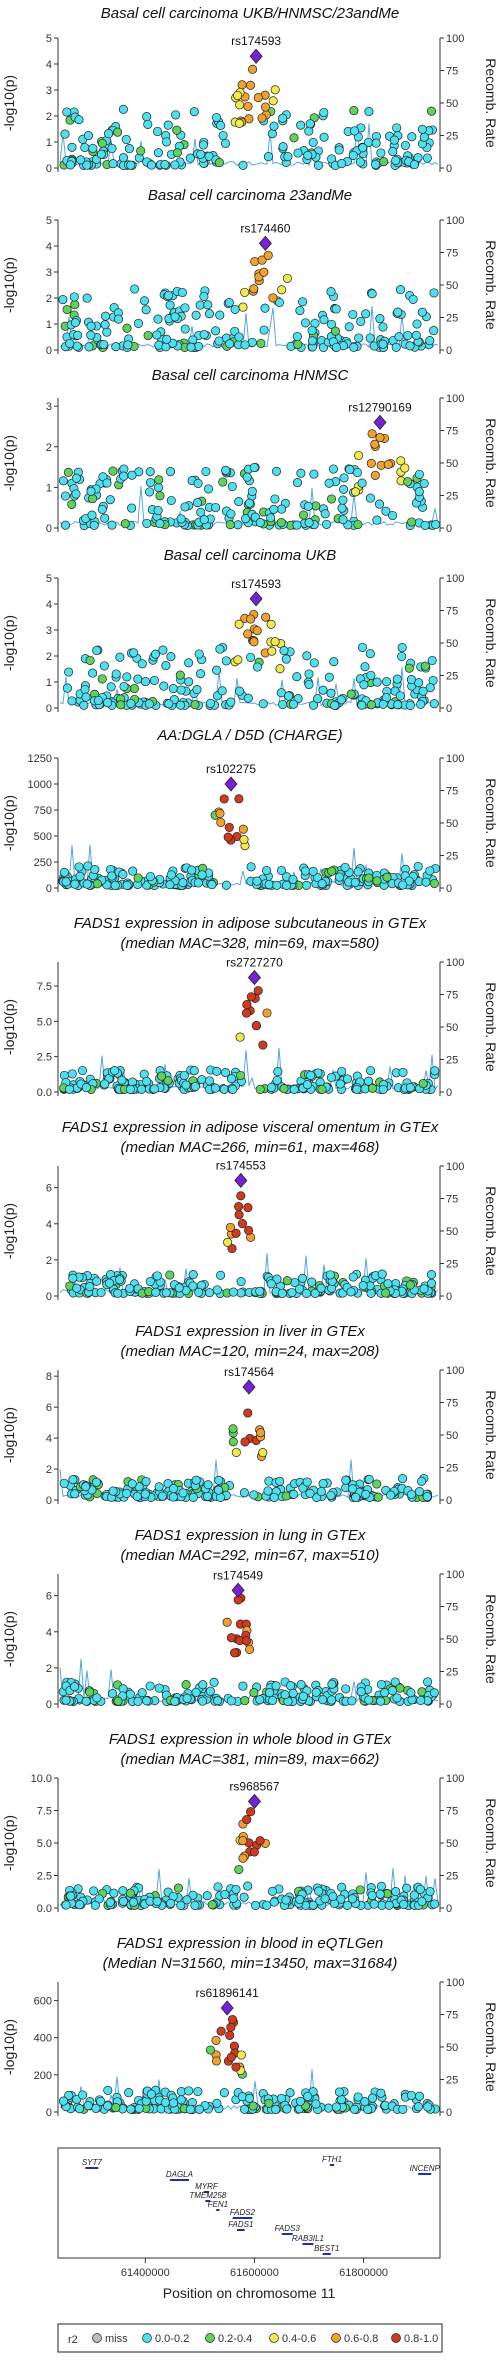  What do you see at coordinates (455, 1167) in the screenshot?
I see `y2-tick-label: 100` at bounding box center [455, 1167].